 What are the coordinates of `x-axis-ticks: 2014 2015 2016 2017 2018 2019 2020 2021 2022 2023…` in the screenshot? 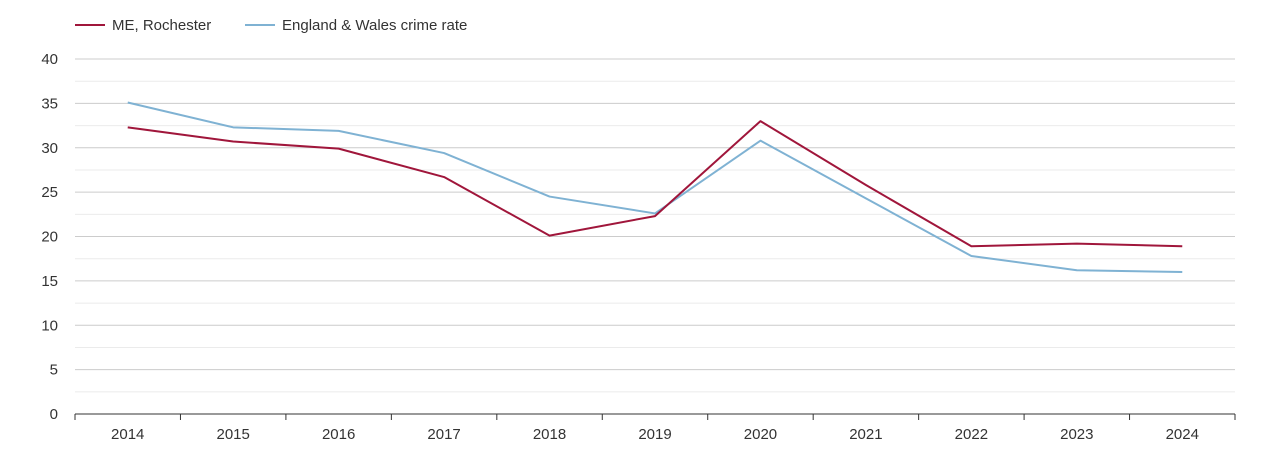 It's located at (655, 428).